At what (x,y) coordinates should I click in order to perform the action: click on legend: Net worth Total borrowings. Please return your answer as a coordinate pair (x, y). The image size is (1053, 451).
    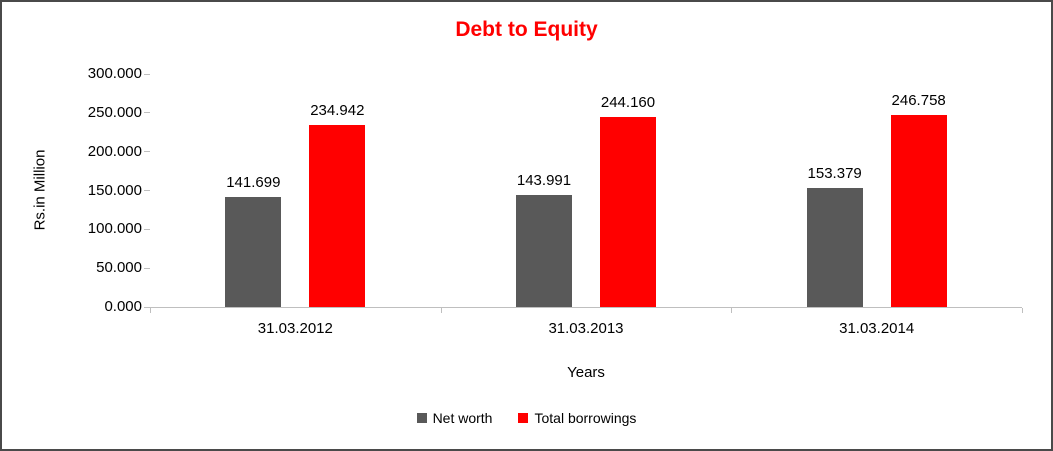
    Looking at the image, I should click on (526, 418).